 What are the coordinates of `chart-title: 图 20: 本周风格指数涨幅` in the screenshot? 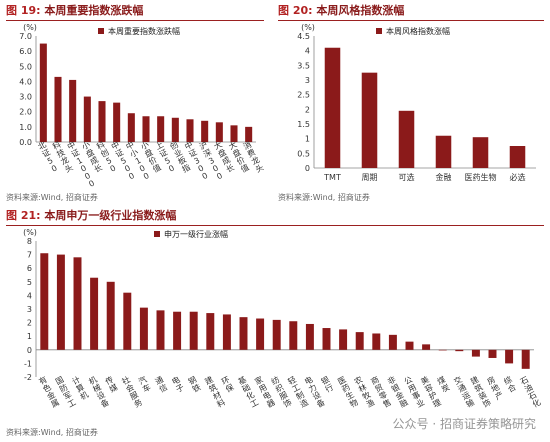 It's located at (341, 10).